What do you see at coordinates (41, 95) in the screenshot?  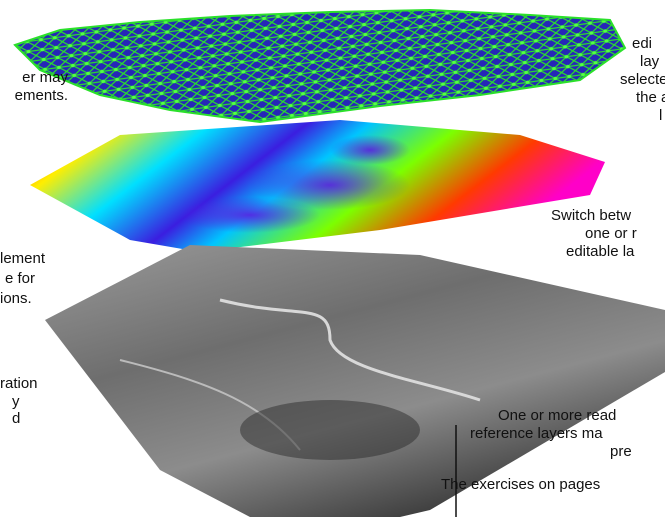 I see `caption: ements.` at bounding box center [41, 95].